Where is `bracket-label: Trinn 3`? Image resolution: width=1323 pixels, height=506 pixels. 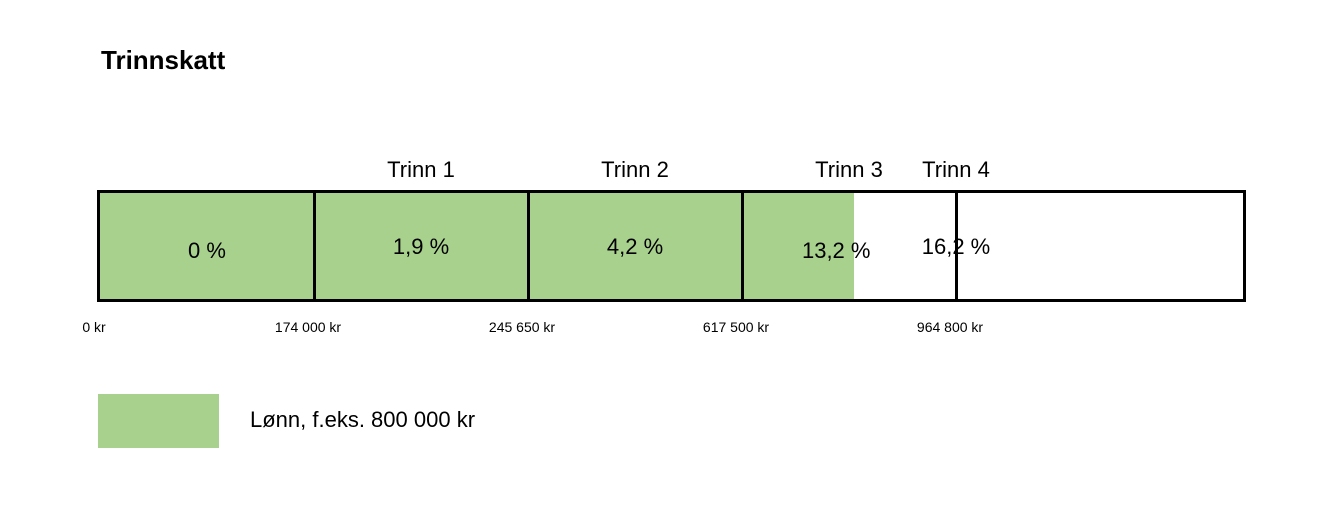
bracket-label: Trinn 3 is located at coordinates (849, 169).